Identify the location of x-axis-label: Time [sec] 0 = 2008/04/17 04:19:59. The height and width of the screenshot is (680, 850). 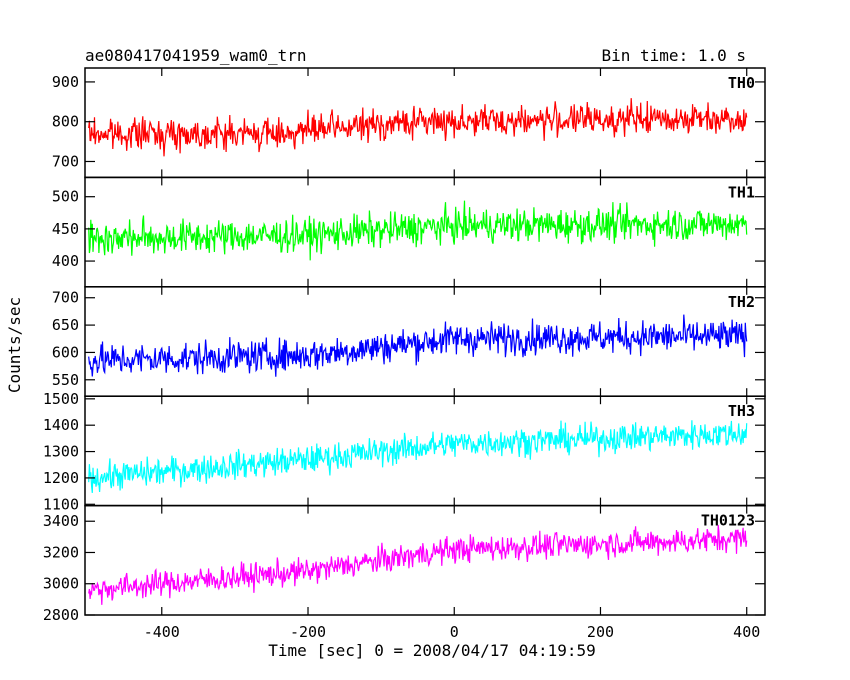
(432, 650).